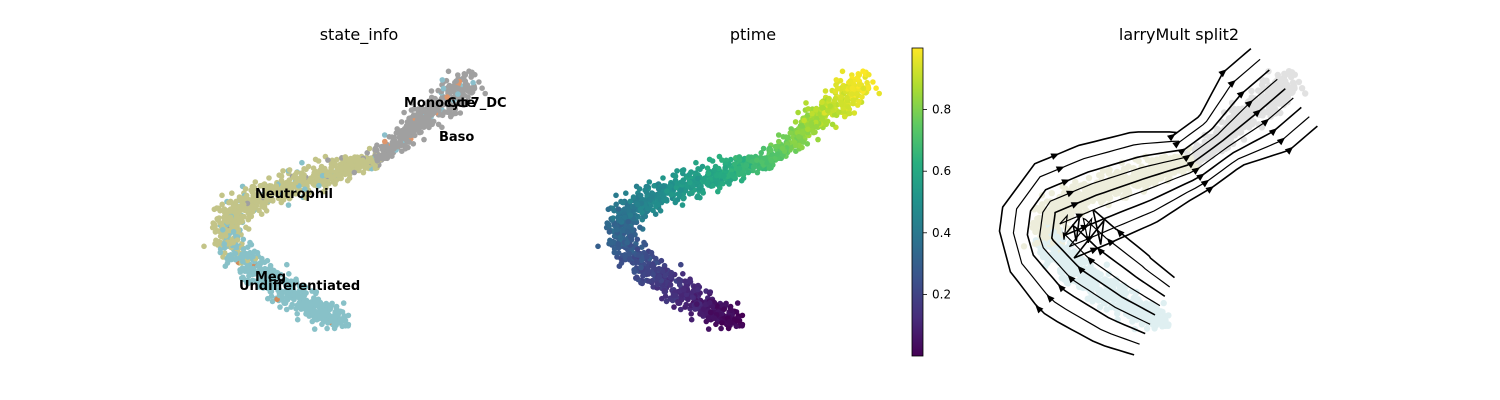 This screenshot has width=1500, height=400. Describe the element at coordinates (294, 194) in the screenshot. I see `cluster-label-neutrophil: Neutrophil` at that location.